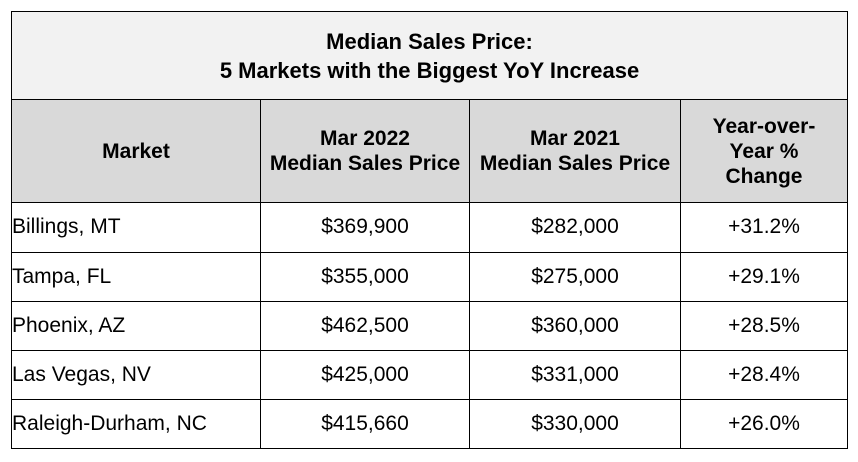 Image resolution: width=858 pixels, height=462 pixels. Describe the element at coordinates (365, 227) in the screenshot. I see `price-cell: $369,900` at that location.